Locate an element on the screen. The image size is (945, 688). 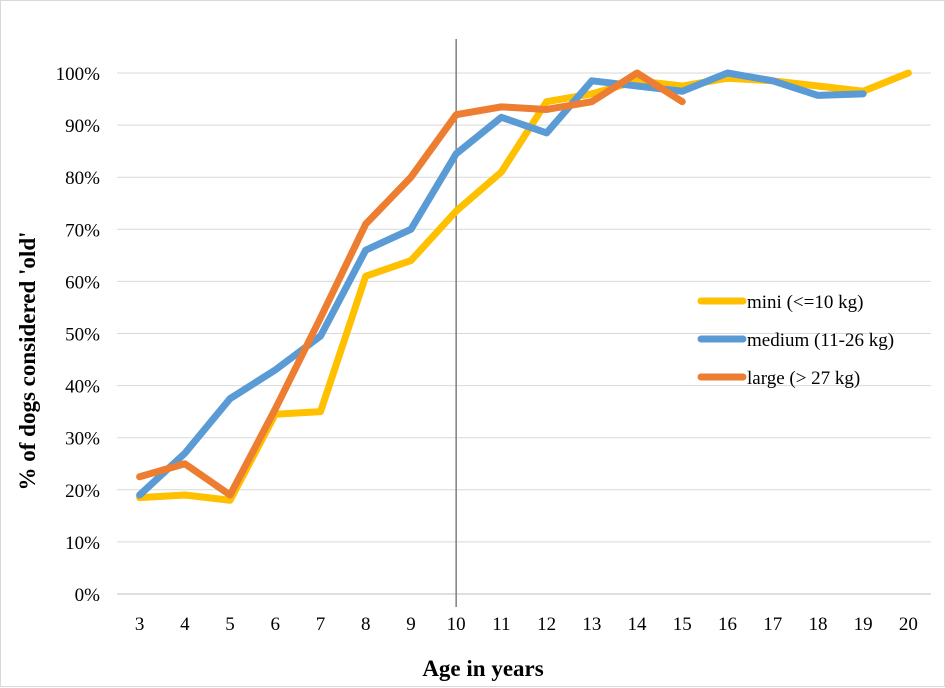
x-tick-label: 5 is located at coordinates (230, 624).